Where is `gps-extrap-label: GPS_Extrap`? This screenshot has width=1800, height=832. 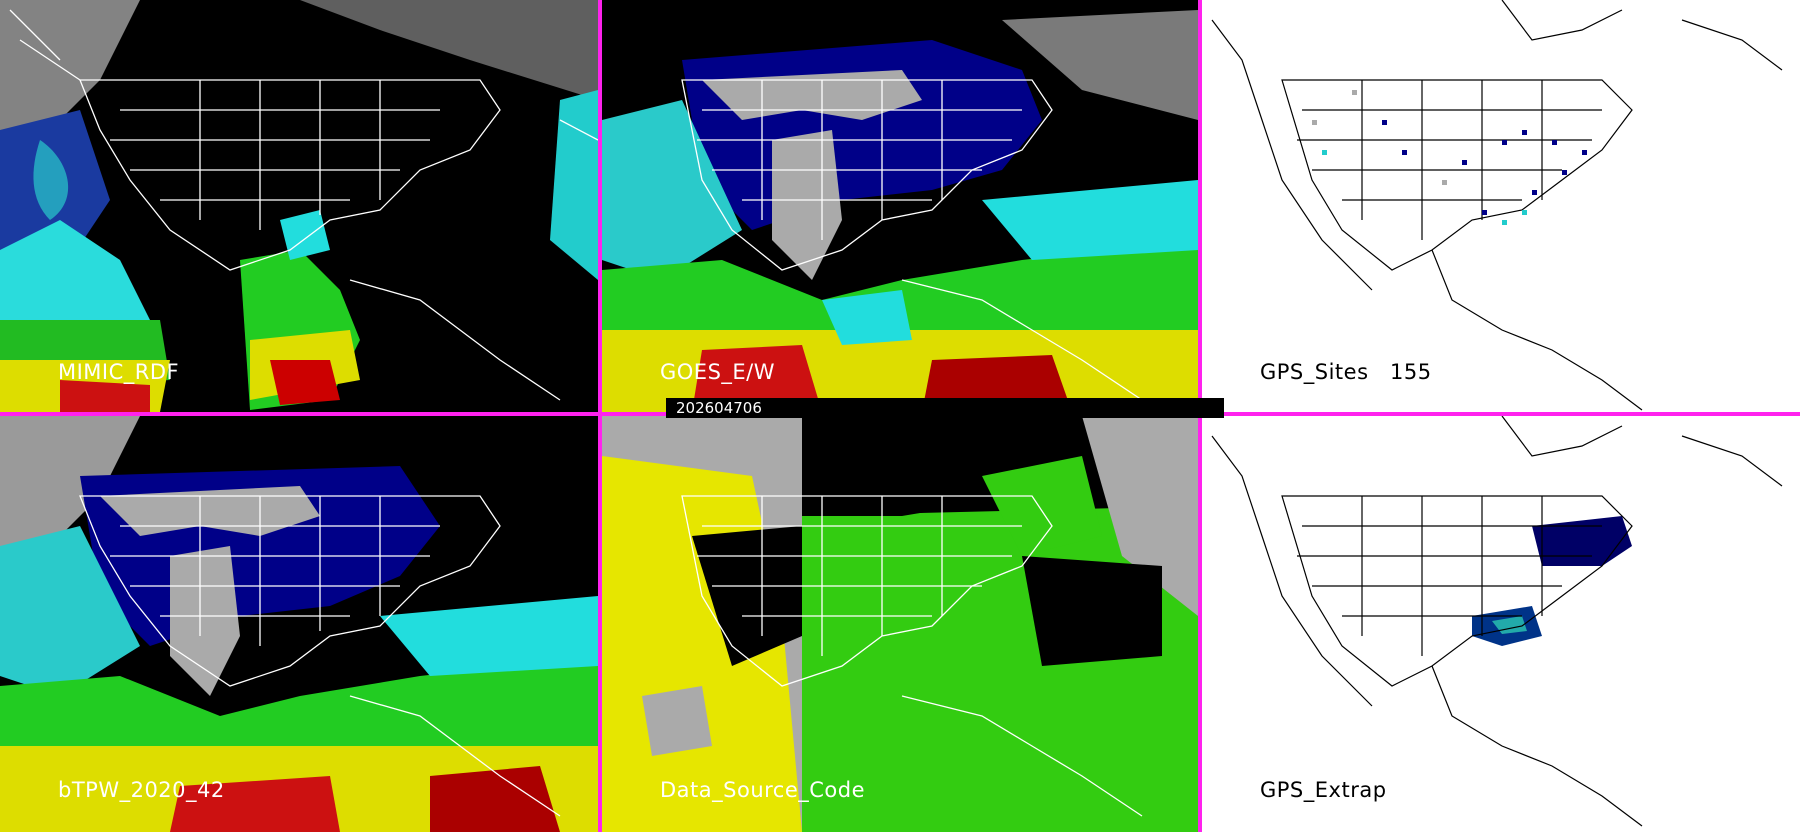 gps-extrap-label: GPS_Extrap is located at coordinates (1323, 790).